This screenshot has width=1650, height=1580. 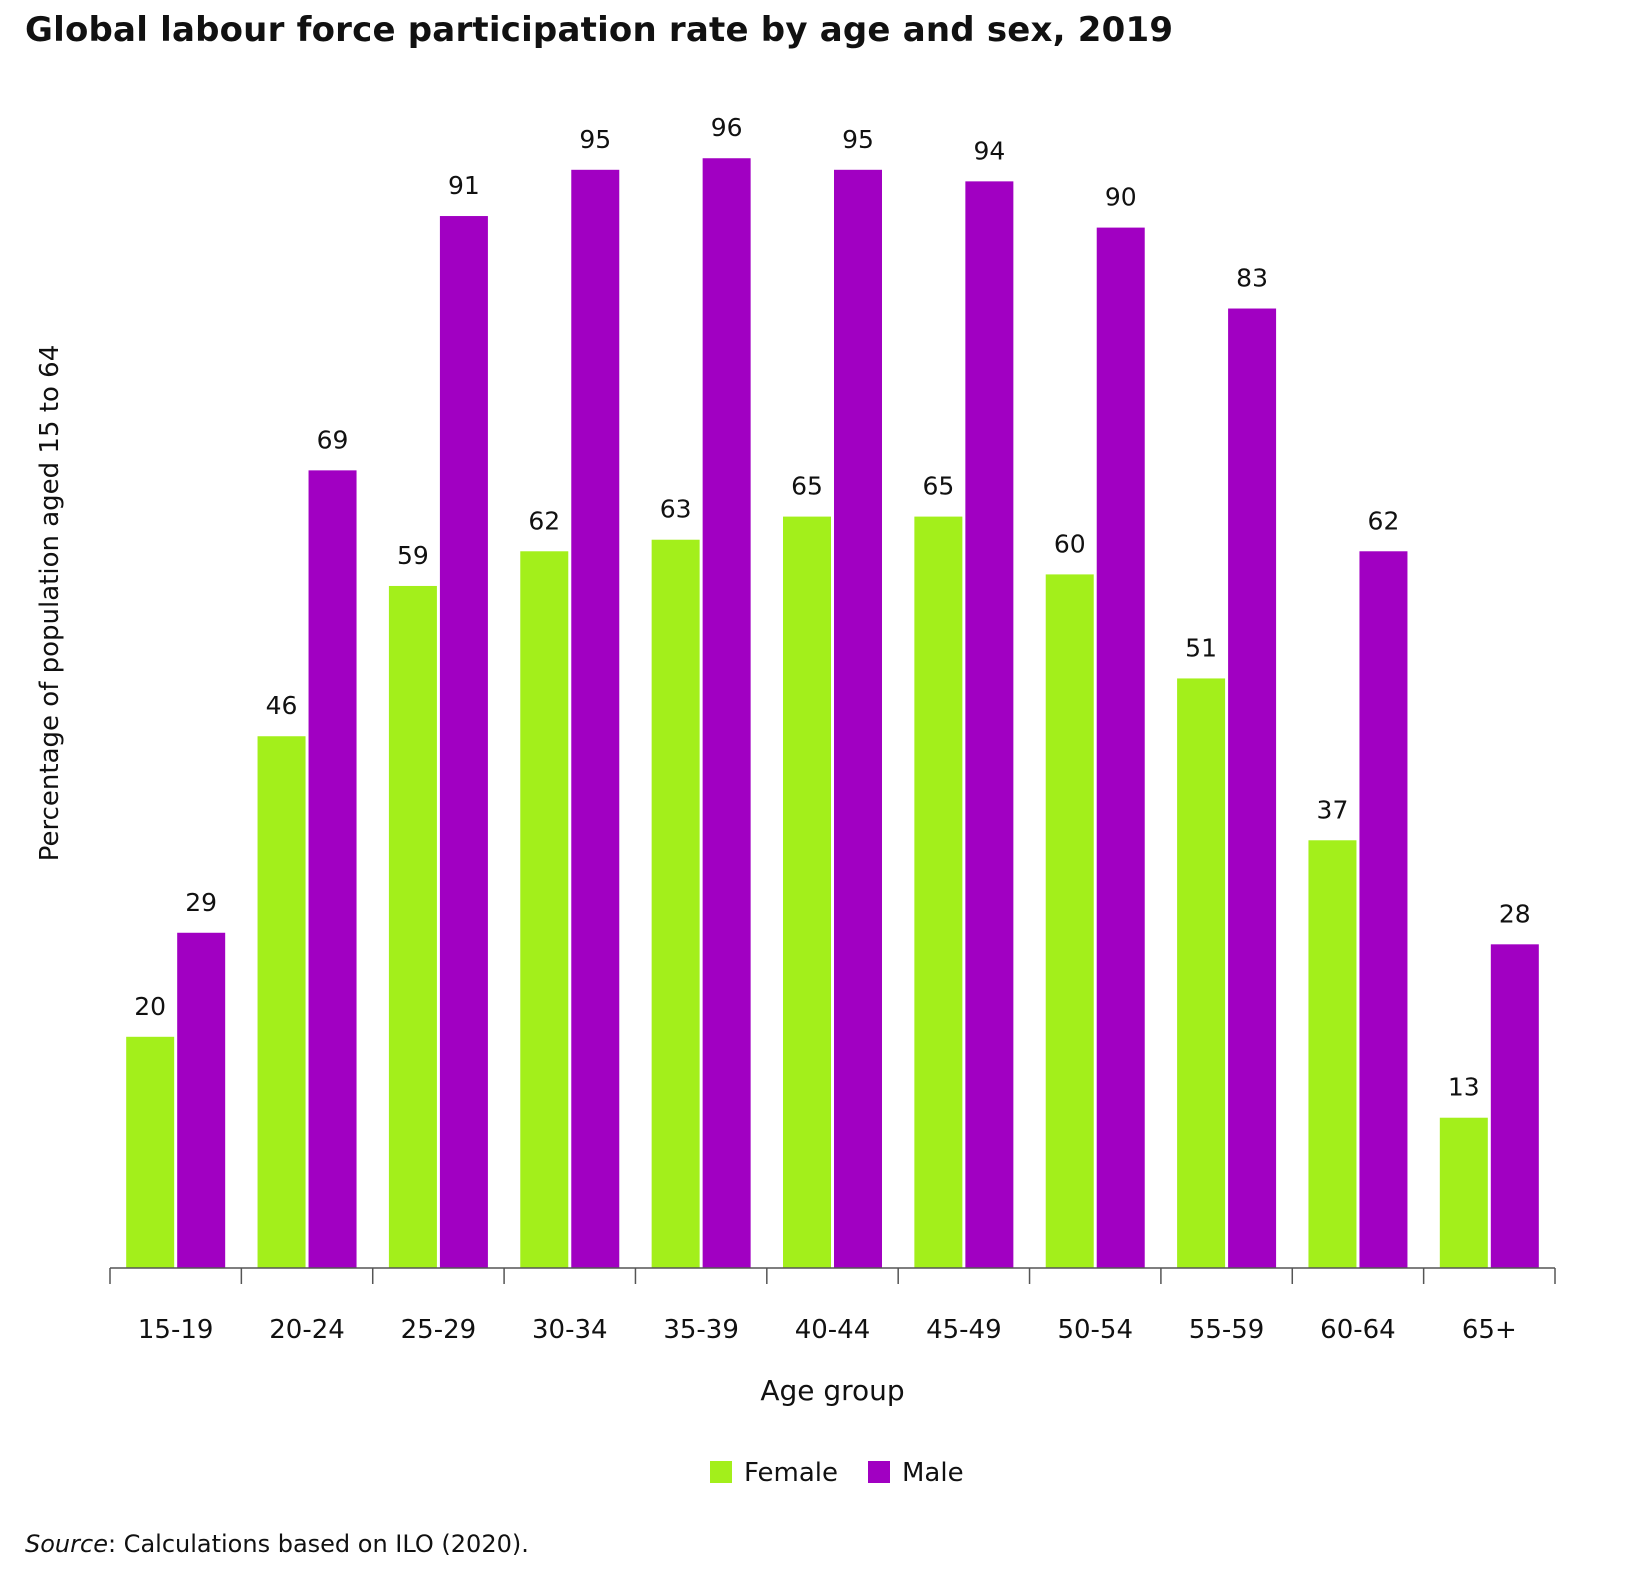 What do you see at coordinates (791, 1473) in the screenshot?
I see `legend-label-female: Female` at bounding box center [791, 1473].